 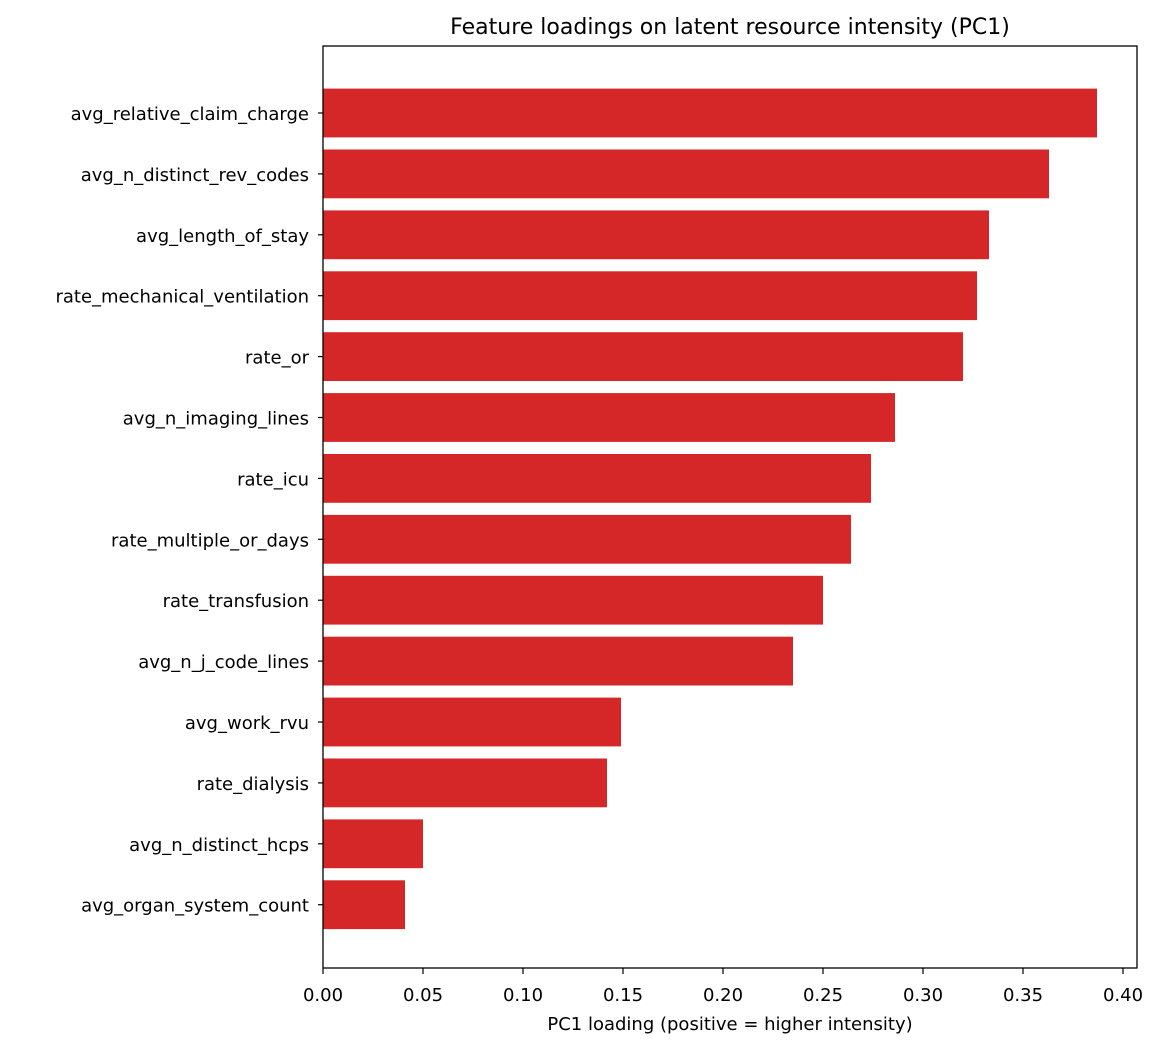 I want to click on y-tick-label: avg_organ_system_count, so click(x=195, y=906).